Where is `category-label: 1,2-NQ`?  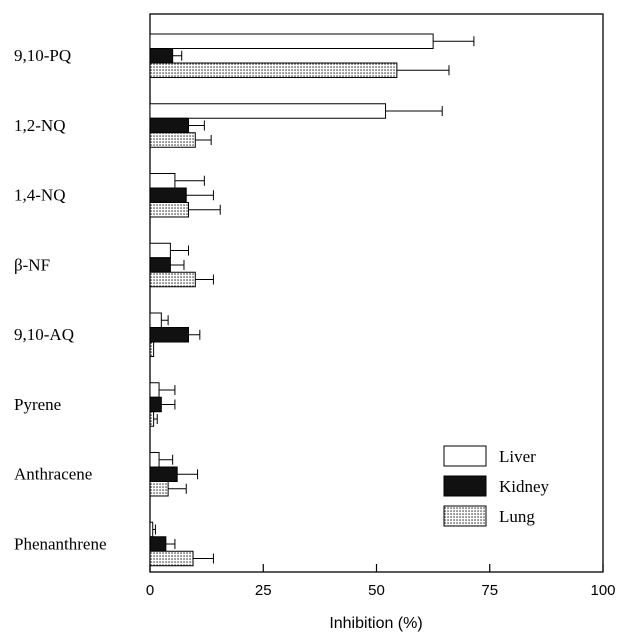 category-label: 1,2-NQ is located at coordinates (39, 125).